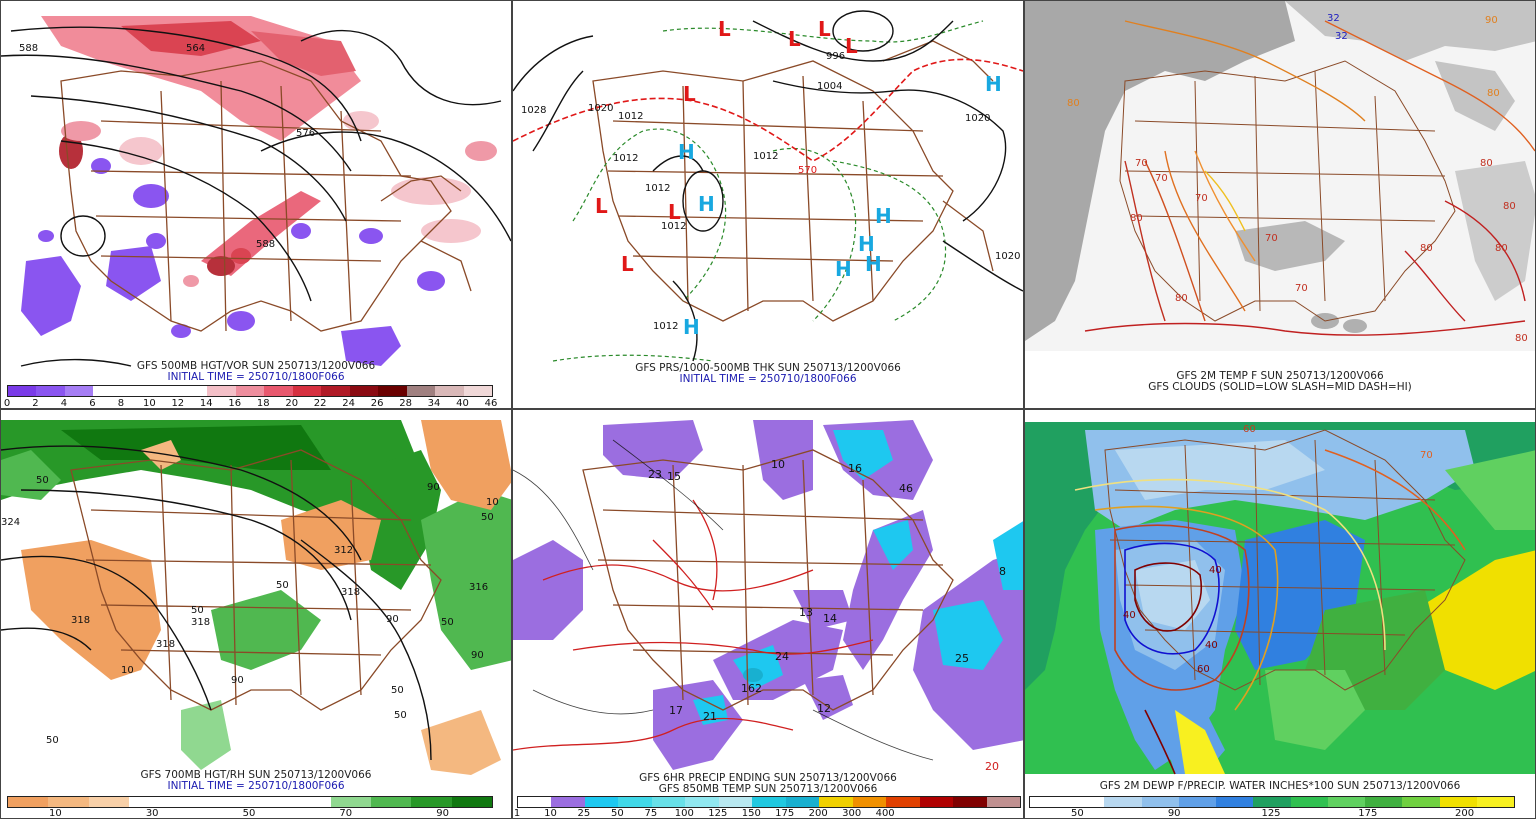  I want to click on precip-maxima-label: 46, so click(906, 488).